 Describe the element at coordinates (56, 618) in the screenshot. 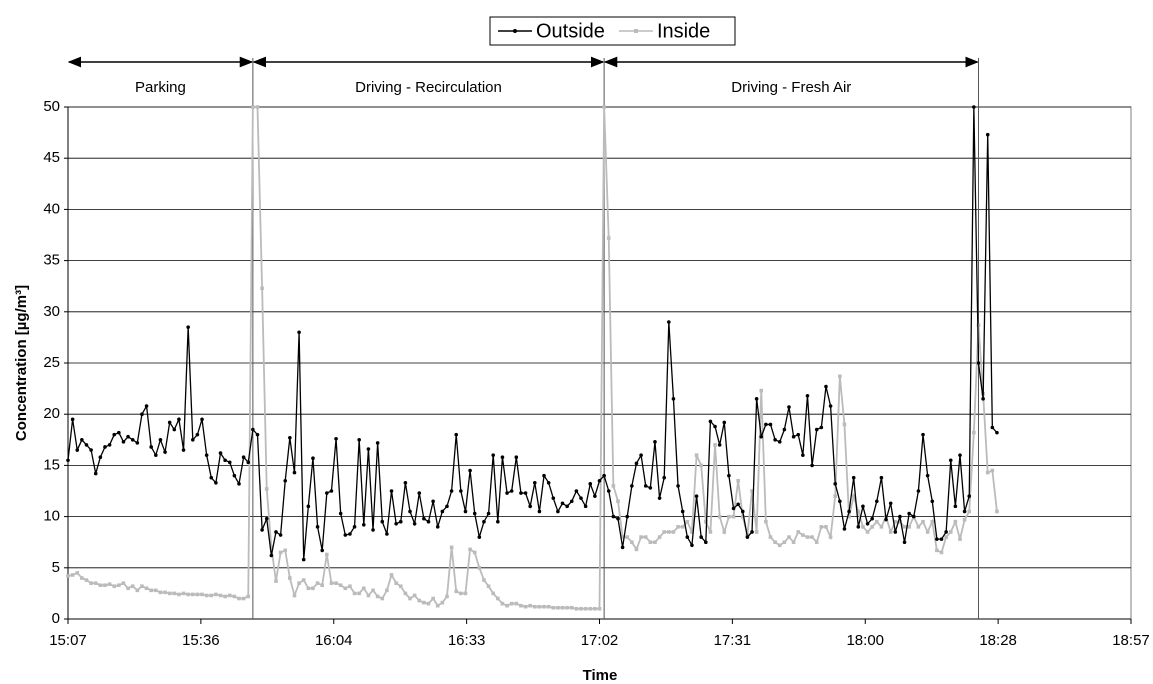

I see `y-tick-label: 0` at that location.